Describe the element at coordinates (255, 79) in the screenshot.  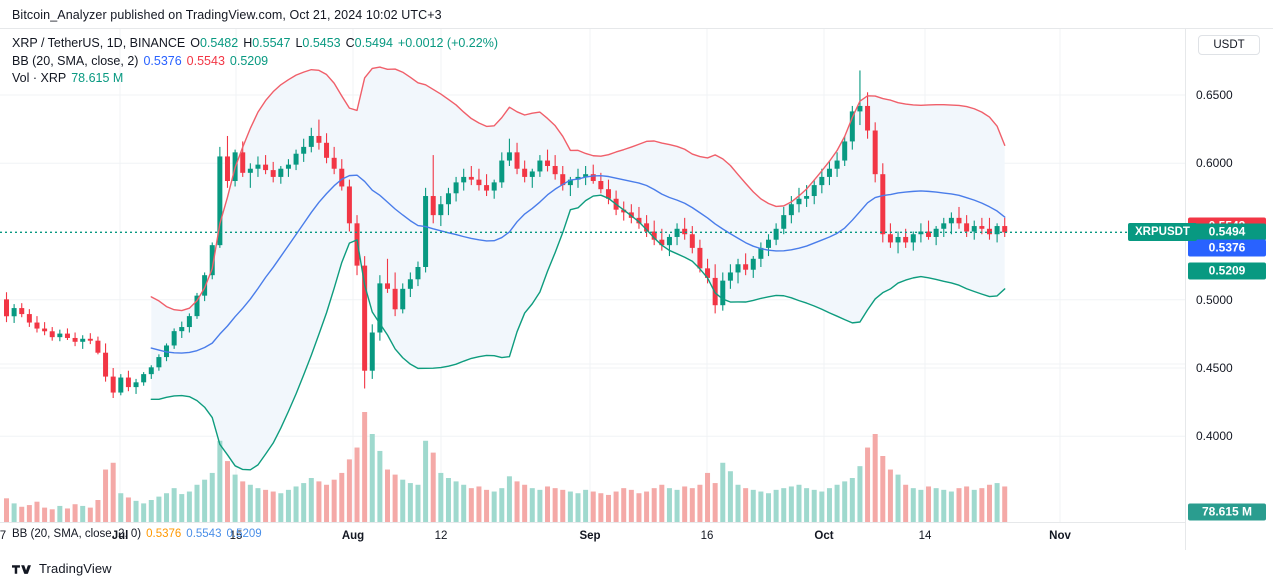
I see `legend-volume-row: Vol · XRP 78.615 M` at that location.